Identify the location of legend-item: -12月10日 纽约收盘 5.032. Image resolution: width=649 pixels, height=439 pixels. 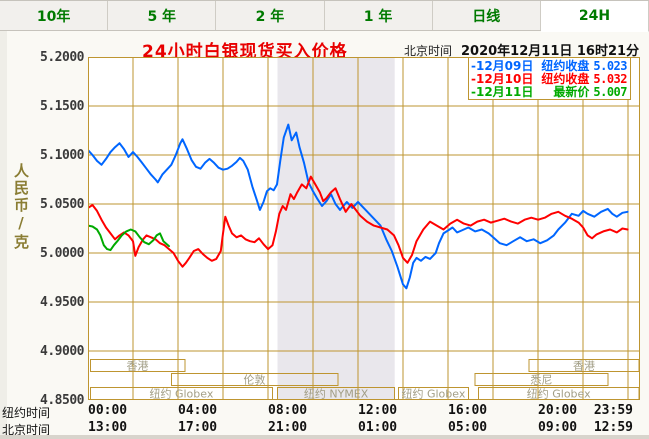
(549, 79).